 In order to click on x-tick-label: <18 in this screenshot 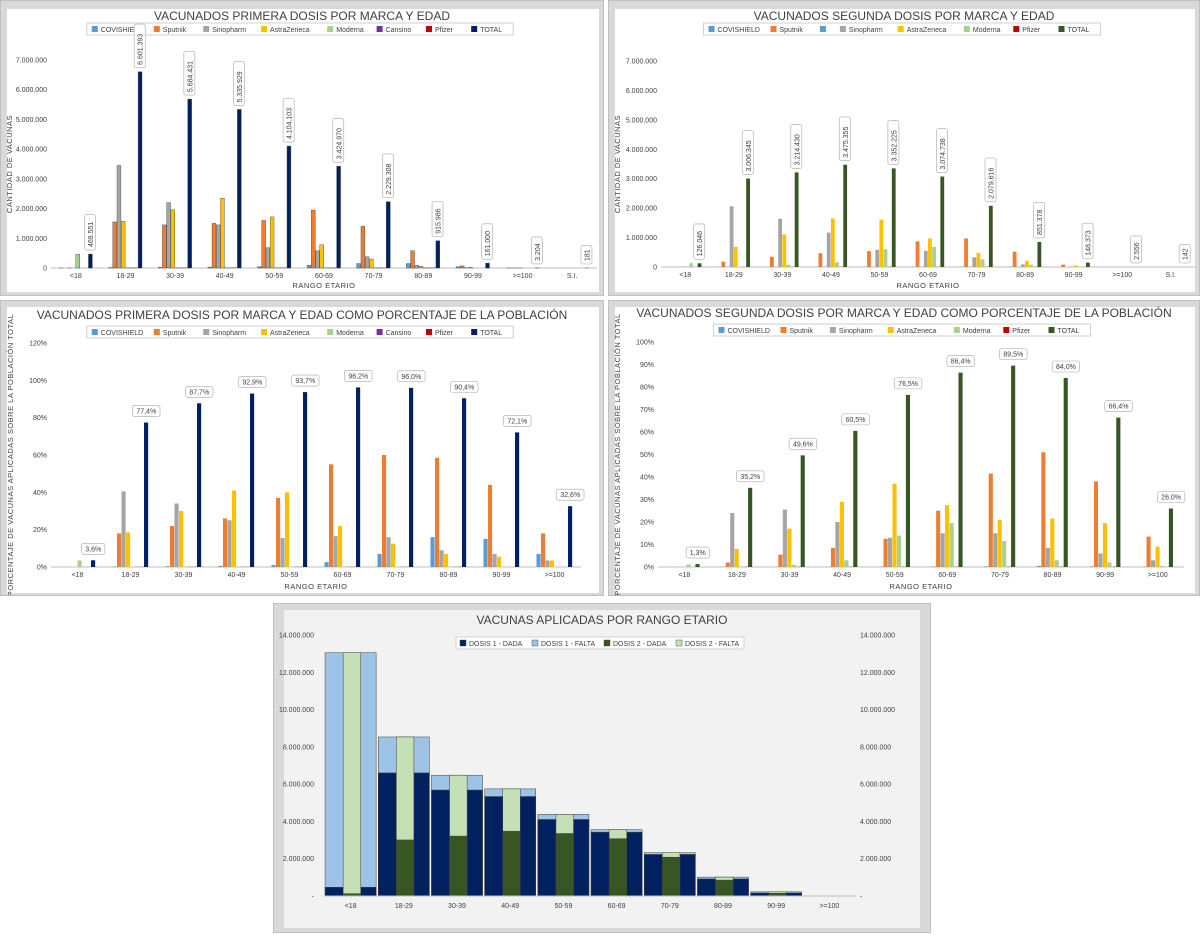, I will do `click(684, 575)`.